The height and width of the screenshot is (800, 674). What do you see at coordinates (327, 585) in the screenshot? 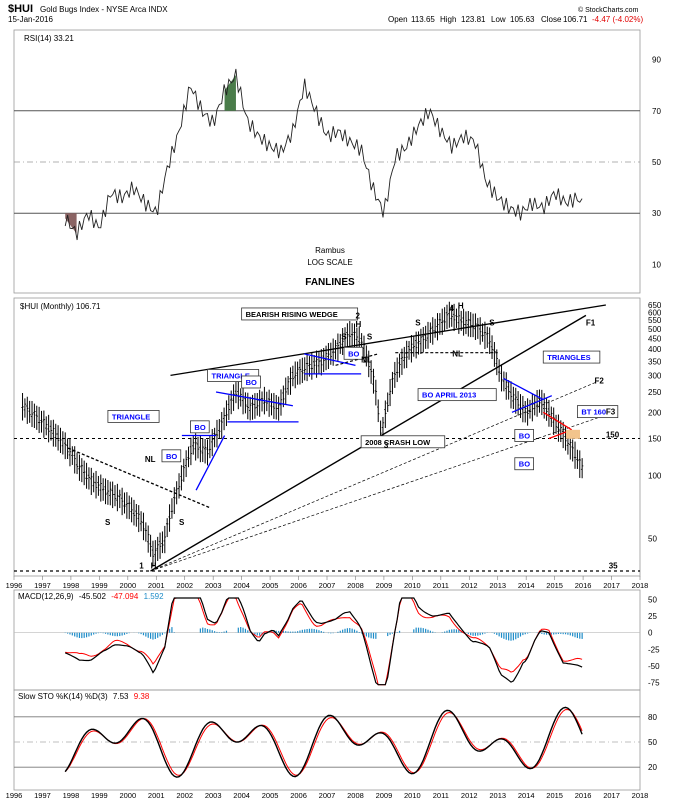
I see `x-tick-label: 2007` at bounding box center [327, 585].